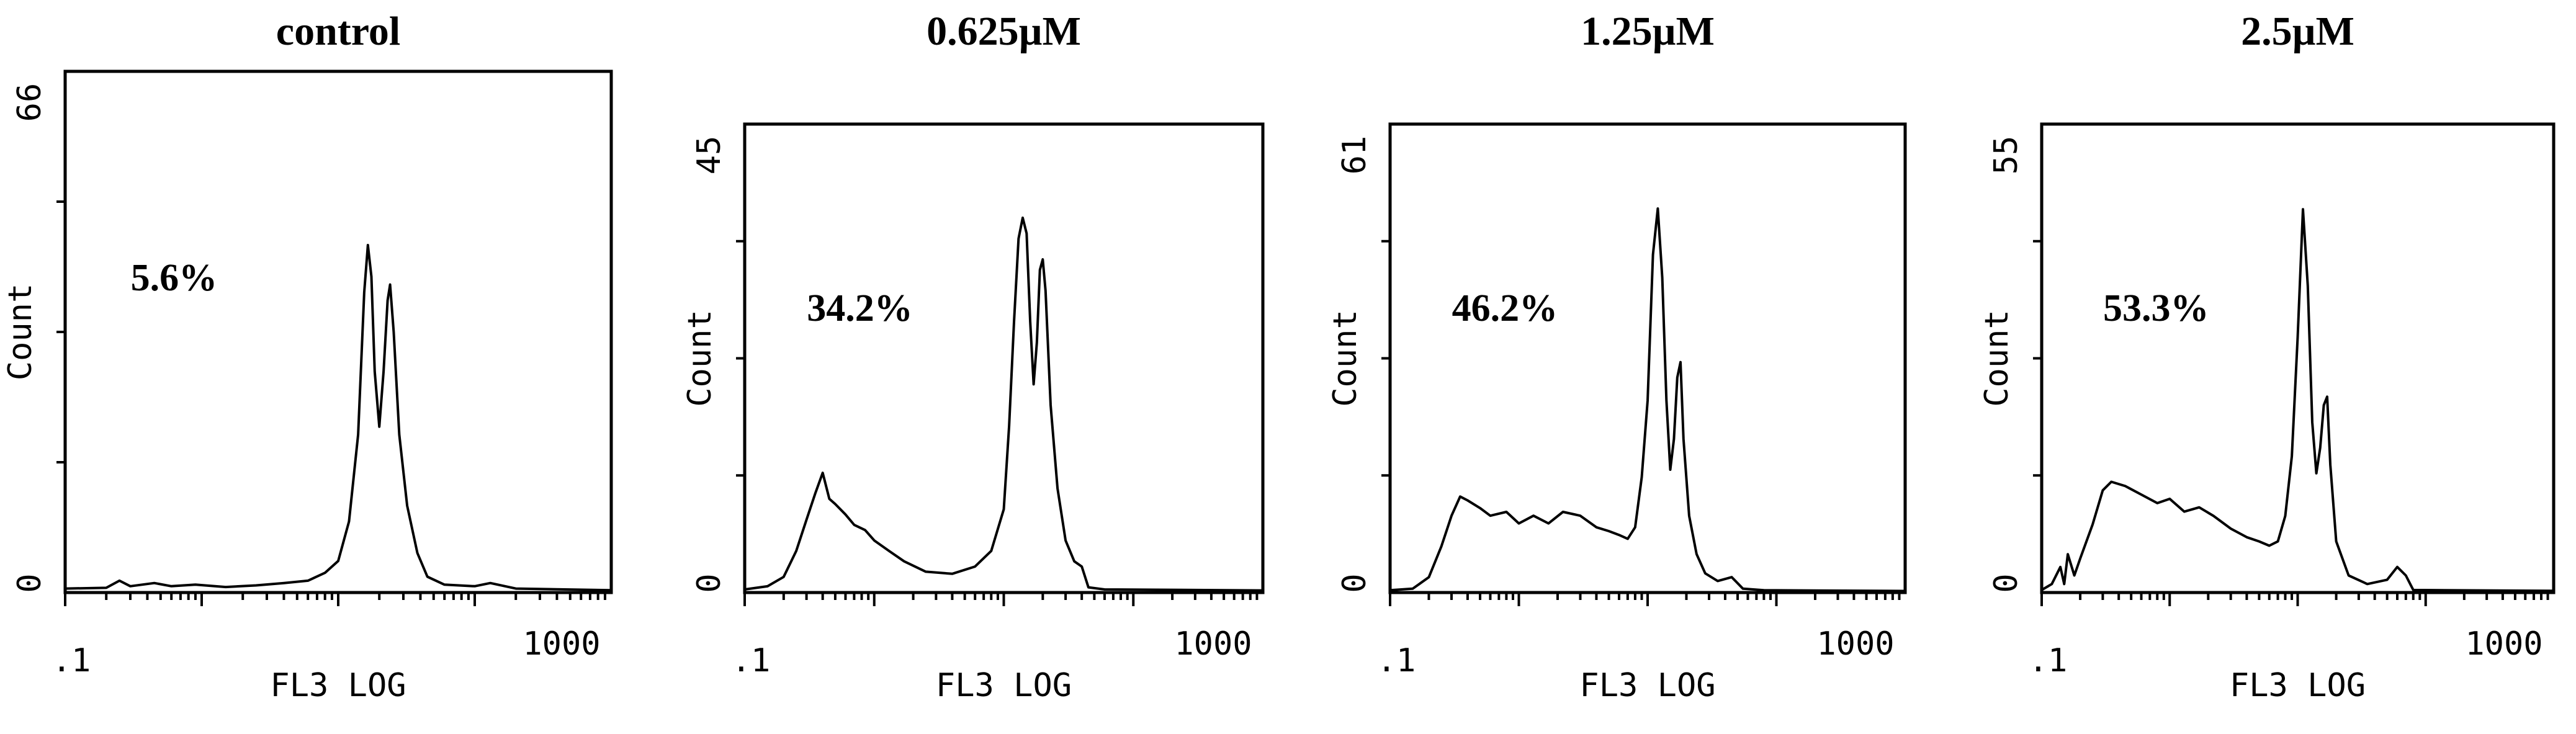 Image resolution: width=2576 pixels, height=734 pixels. Describe the element at coordinates (2006, 155) in the screenshot. I see `y-tick-label: 55` at that location.